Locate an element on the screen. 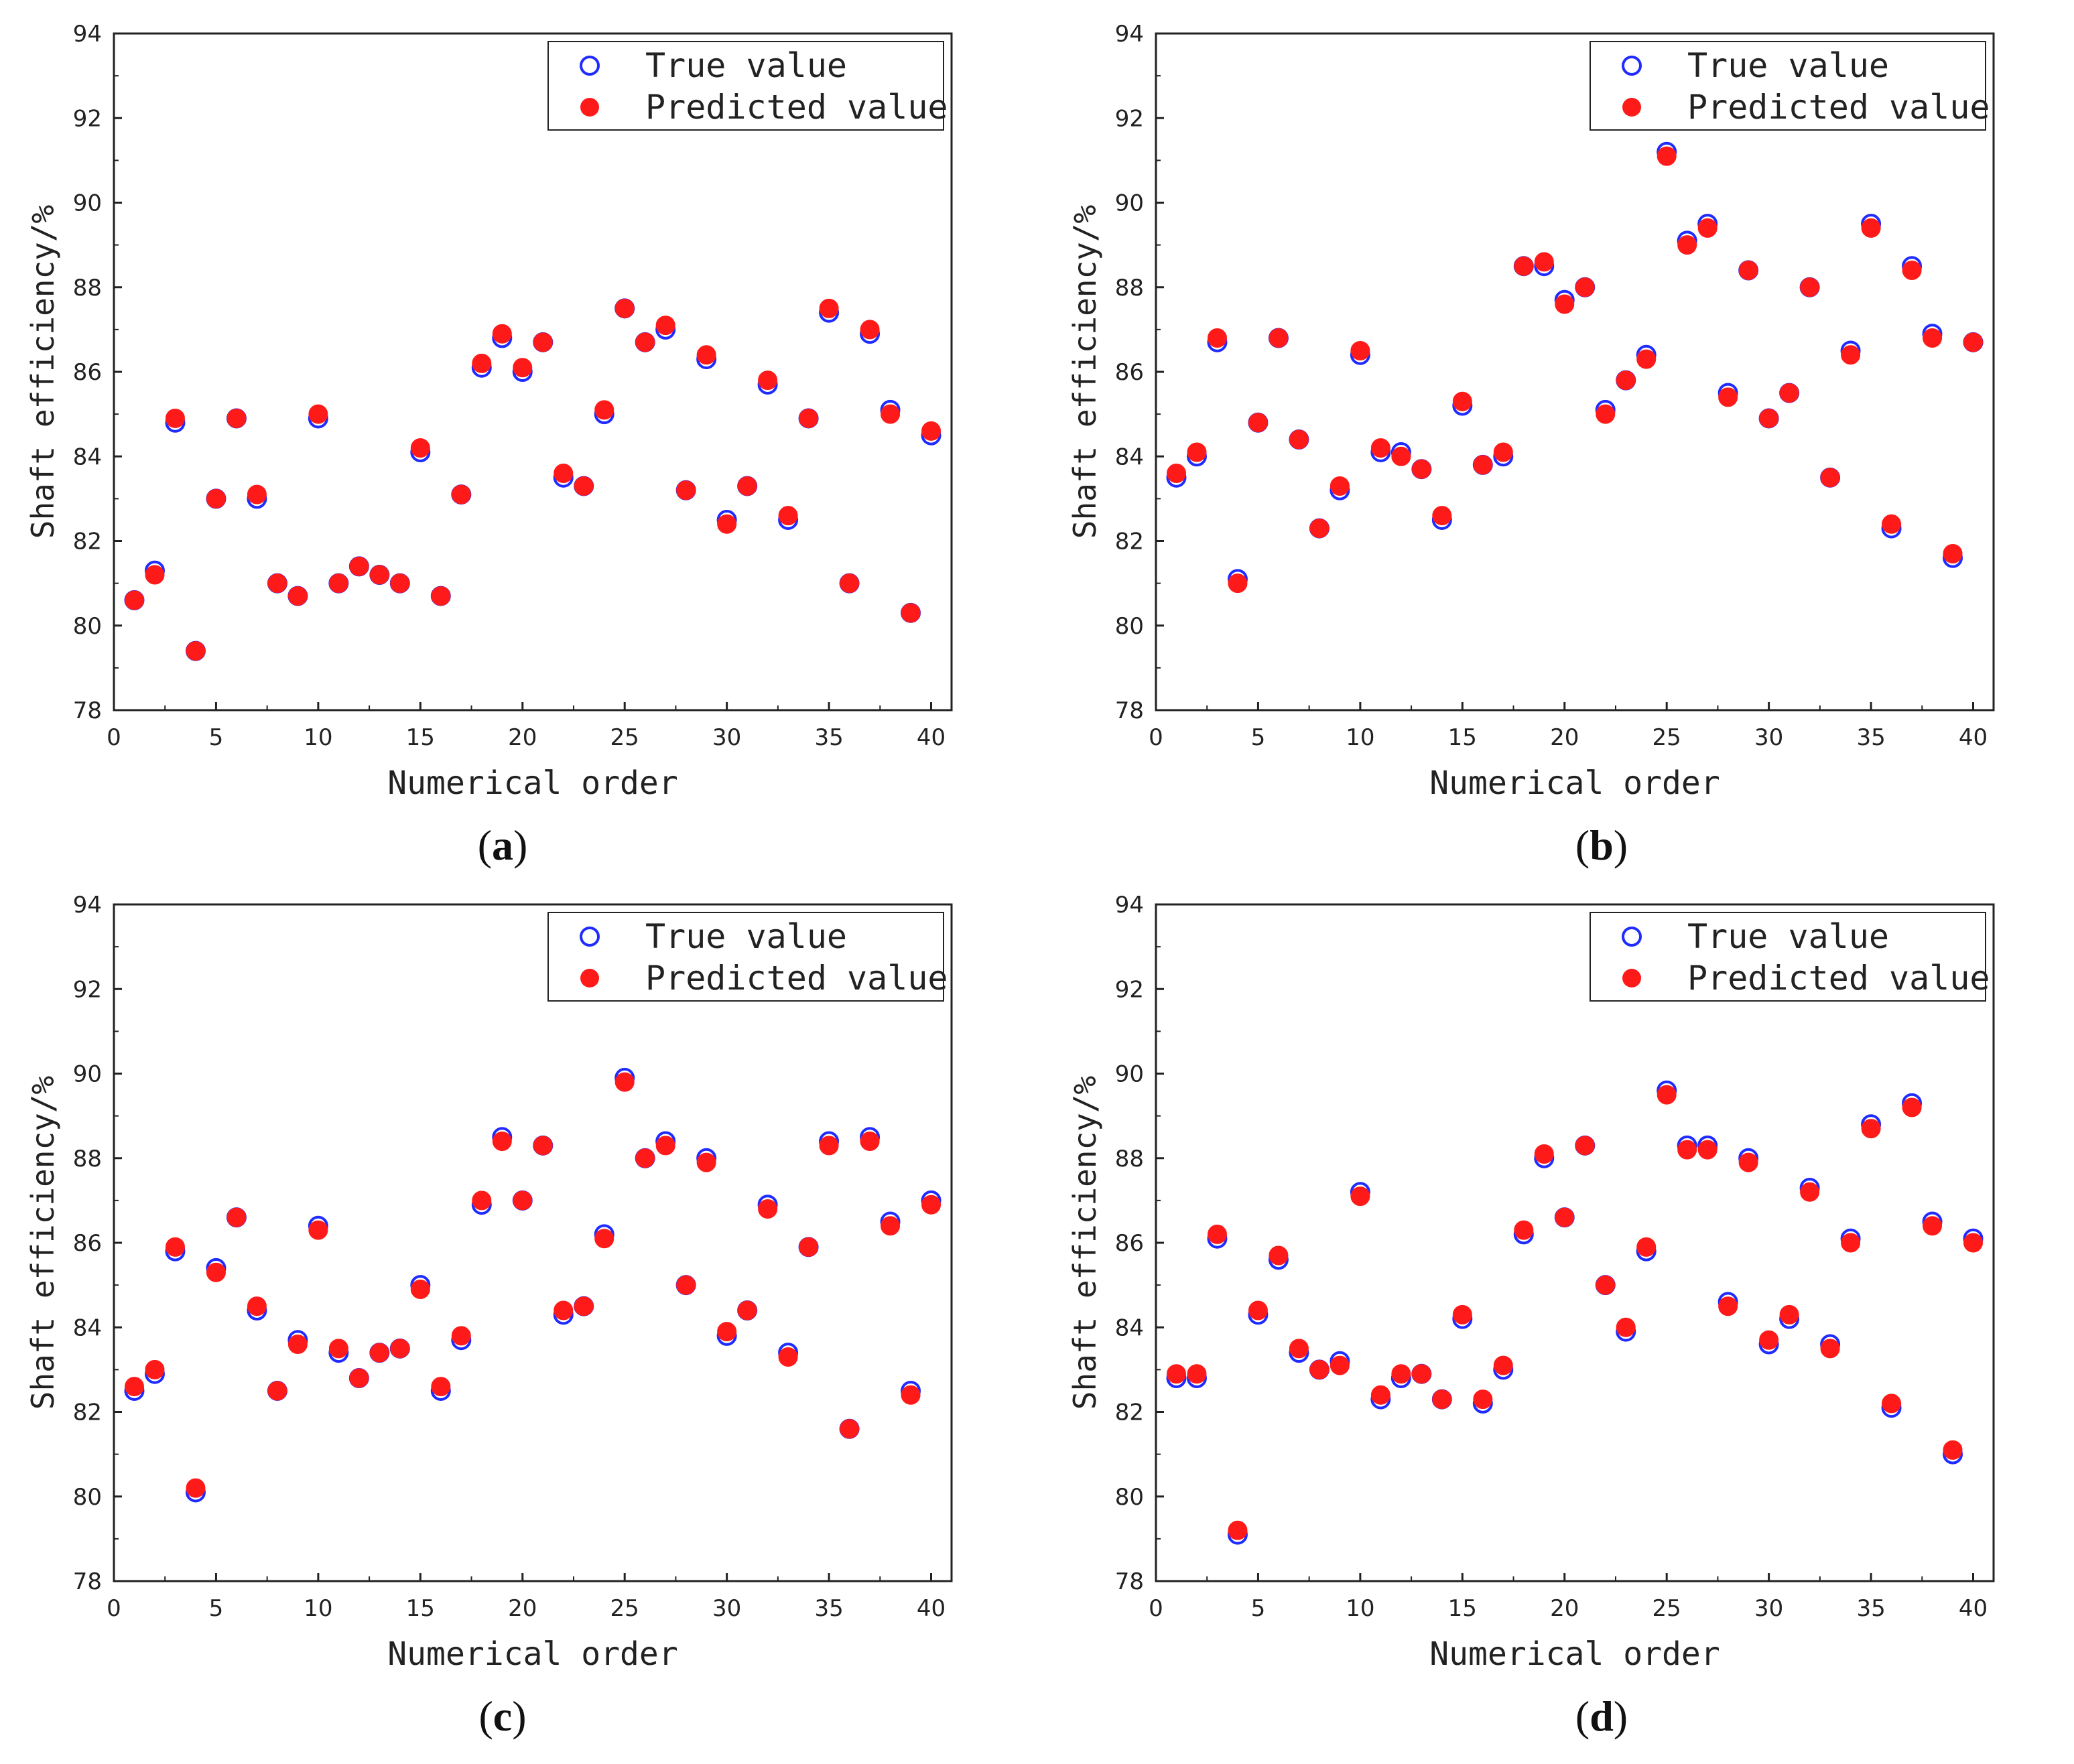 The width and height of the screenshot is (2074, 1764). x-tick-label: 15 is located at coordinates (420, 1608).